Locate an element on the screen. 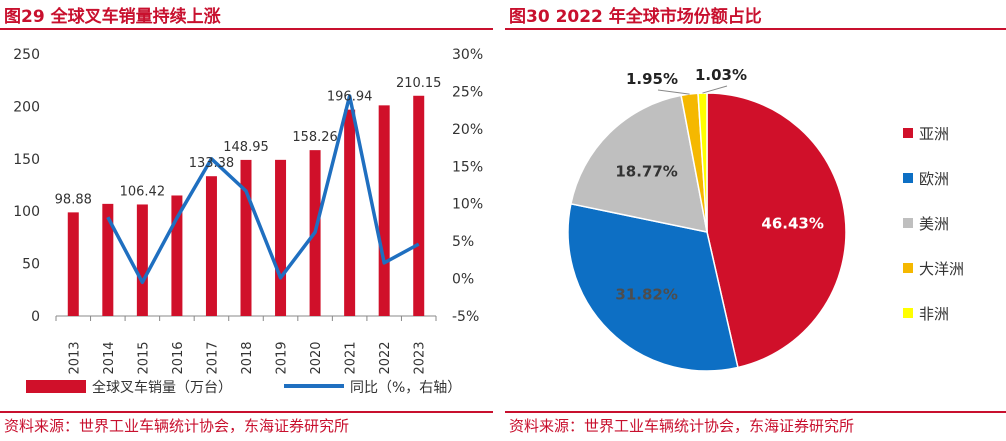  y-right-tick-label: 10% is located at coordinates (467, 205).